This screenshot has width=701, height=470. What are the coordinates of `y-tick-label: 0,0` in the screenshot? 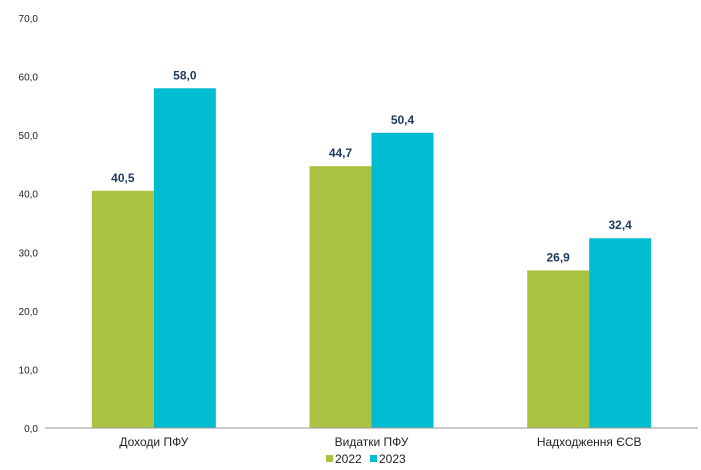 It's located at (31, 429).